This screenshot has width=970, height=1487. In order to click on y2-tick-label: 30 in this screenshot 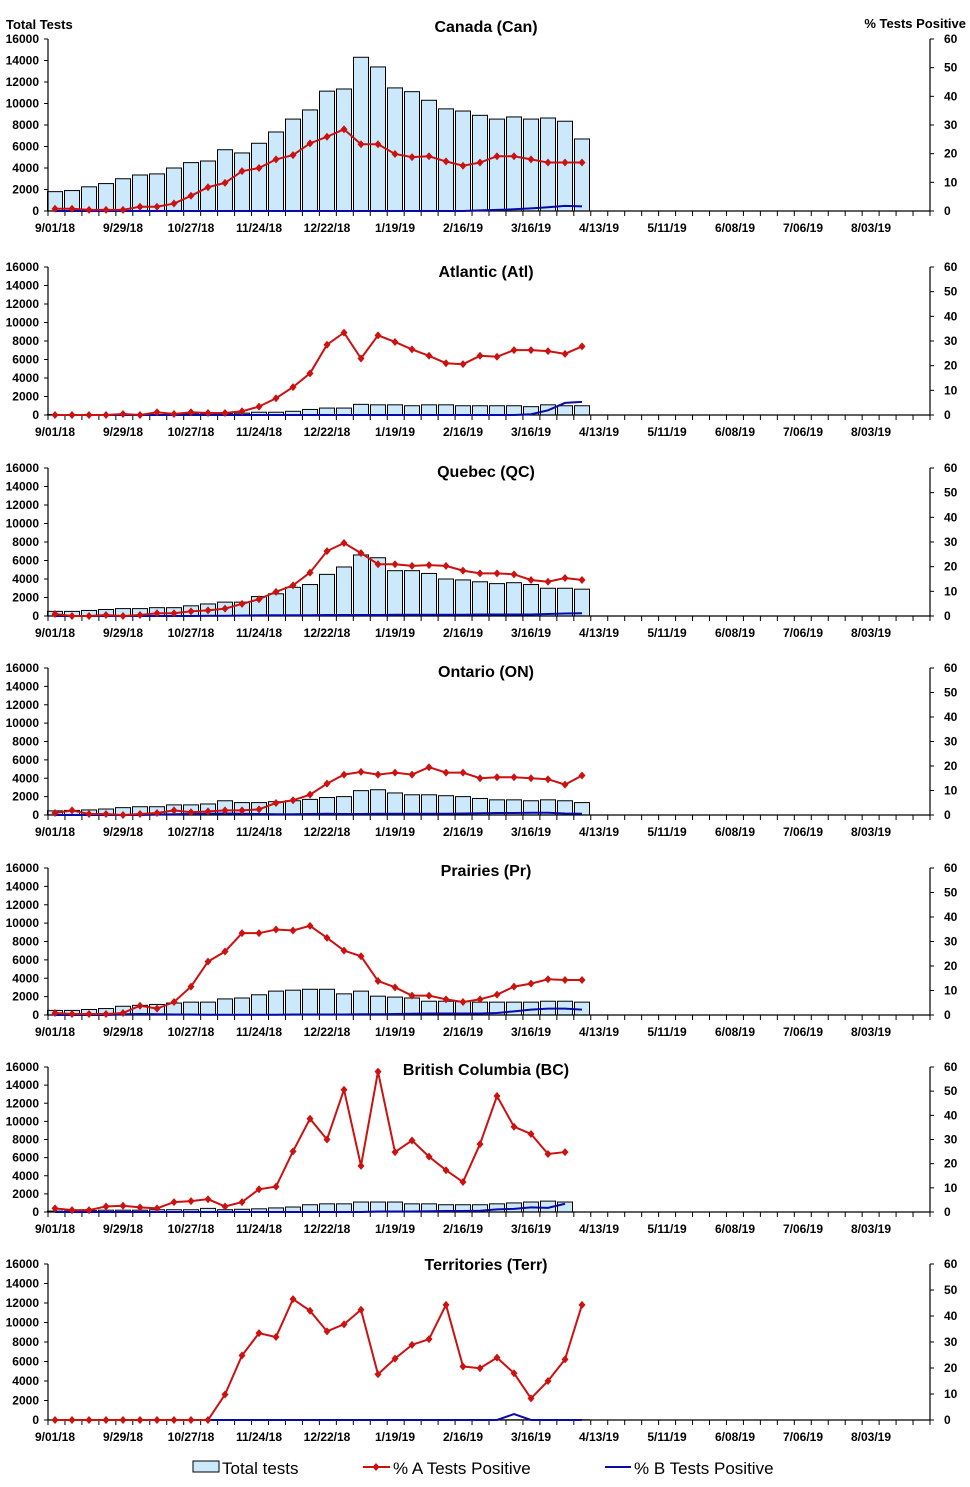, I will do `click(951, 125)`.